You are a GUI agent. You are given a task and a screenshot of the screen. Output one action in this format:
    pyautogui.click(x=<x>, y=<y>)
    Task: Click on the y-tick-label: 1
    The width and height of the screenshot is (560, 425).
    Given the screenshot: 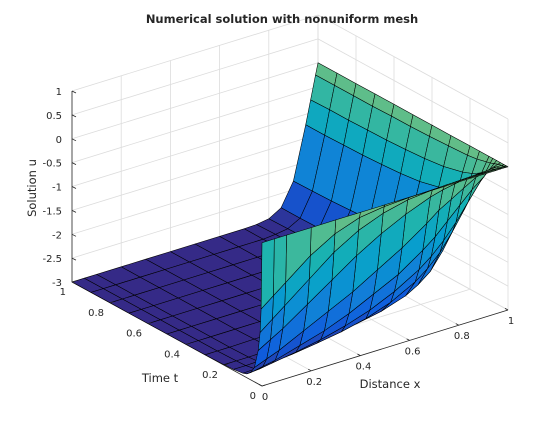 What is the action you would take?
    pyautogui.click(x=63, y=292)
    